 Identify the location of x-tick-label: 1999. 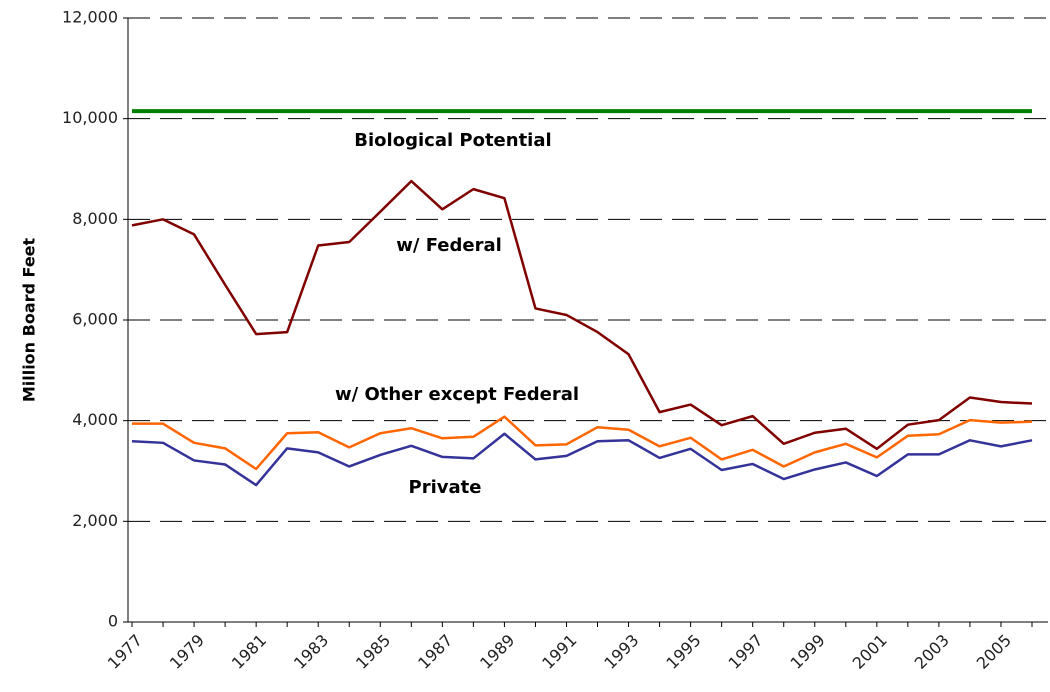
(808, 652).